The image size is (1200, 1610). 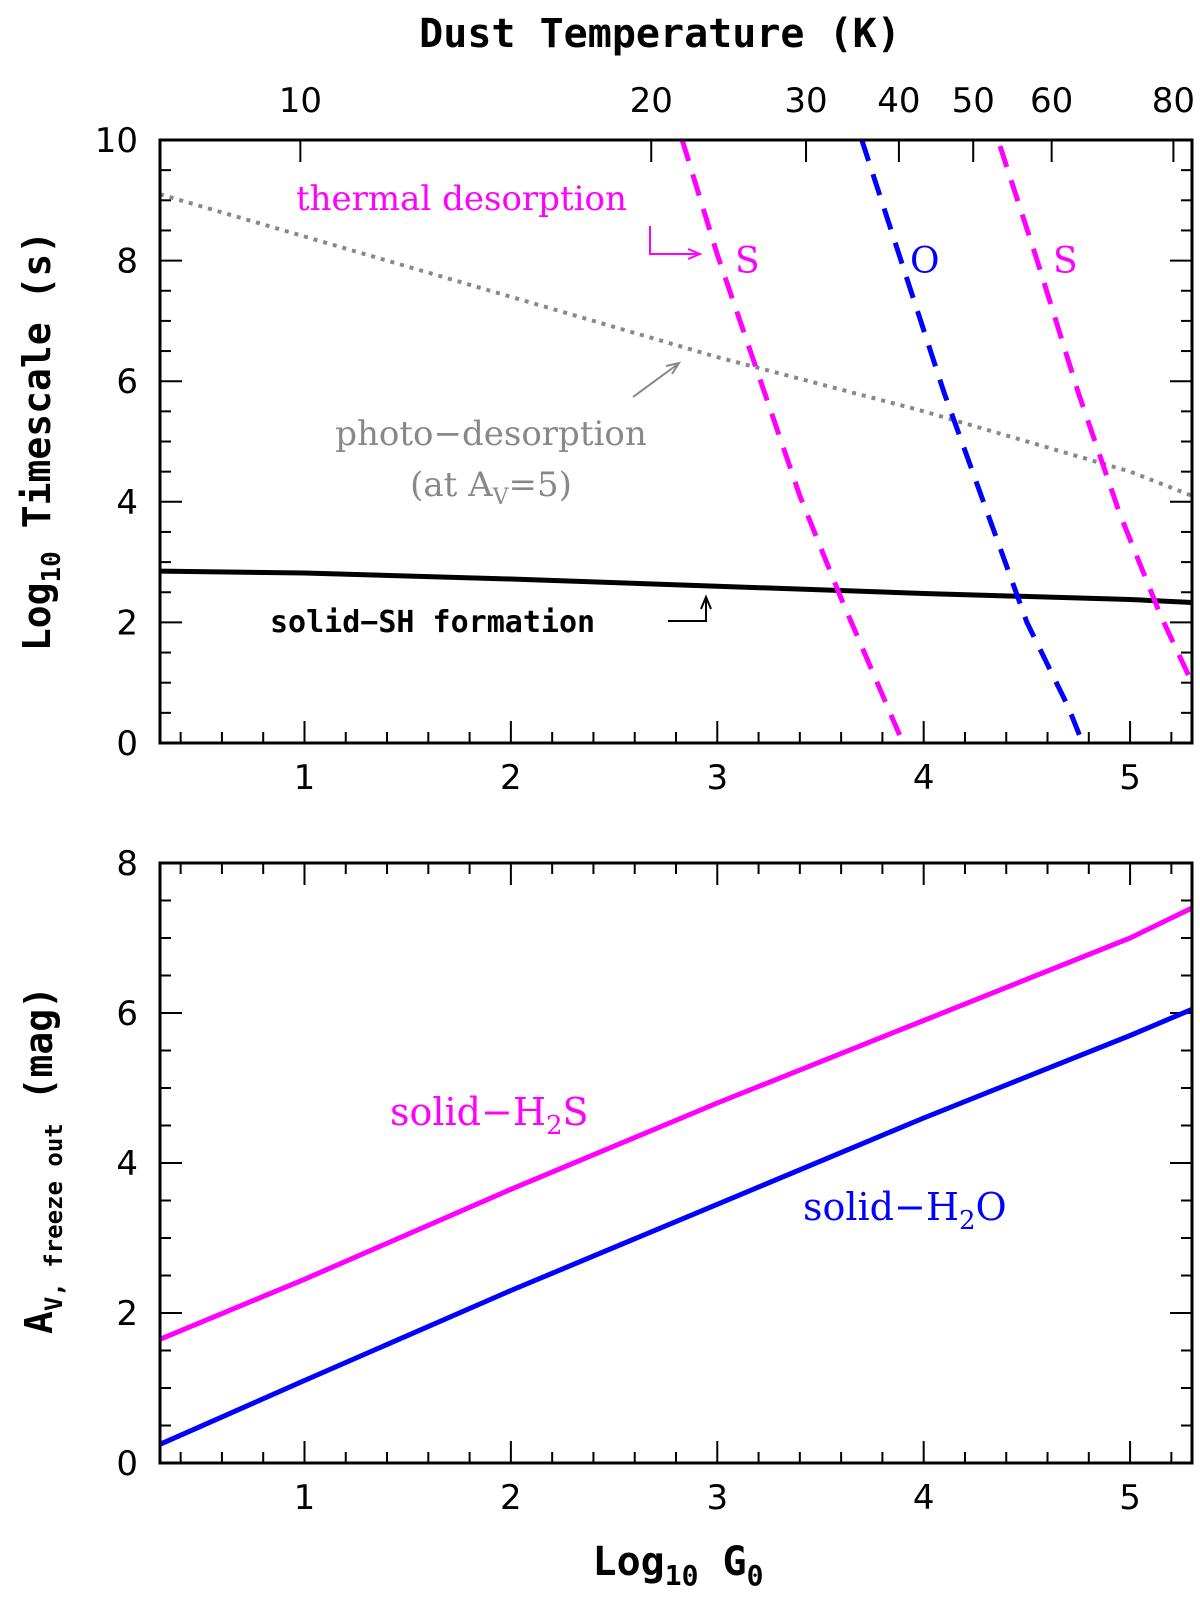 I want to click on bottom-y-tick-labels: 0 2 4 6 8, so click(x=127, y=1164).